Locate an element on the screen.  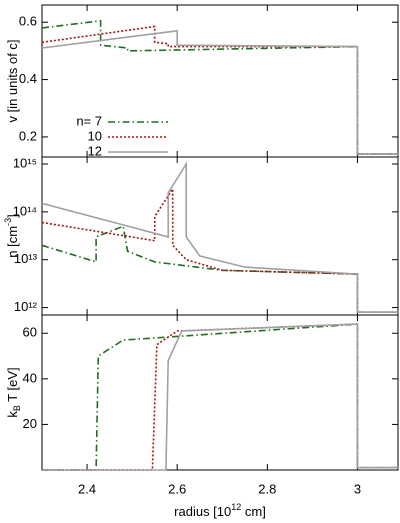
legend-label: 12 is located at coordinates (95, 150).